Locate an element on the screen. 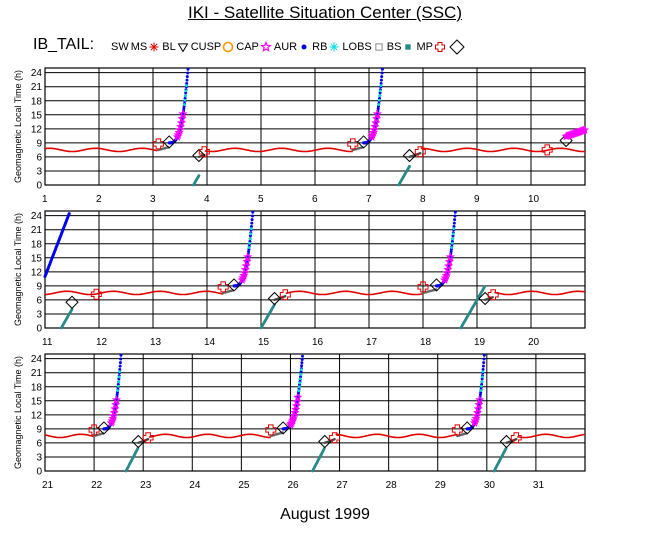 The width and height of the screenshot is (650, 550). legend-symbol-plus is located at coordinates (439, 46).